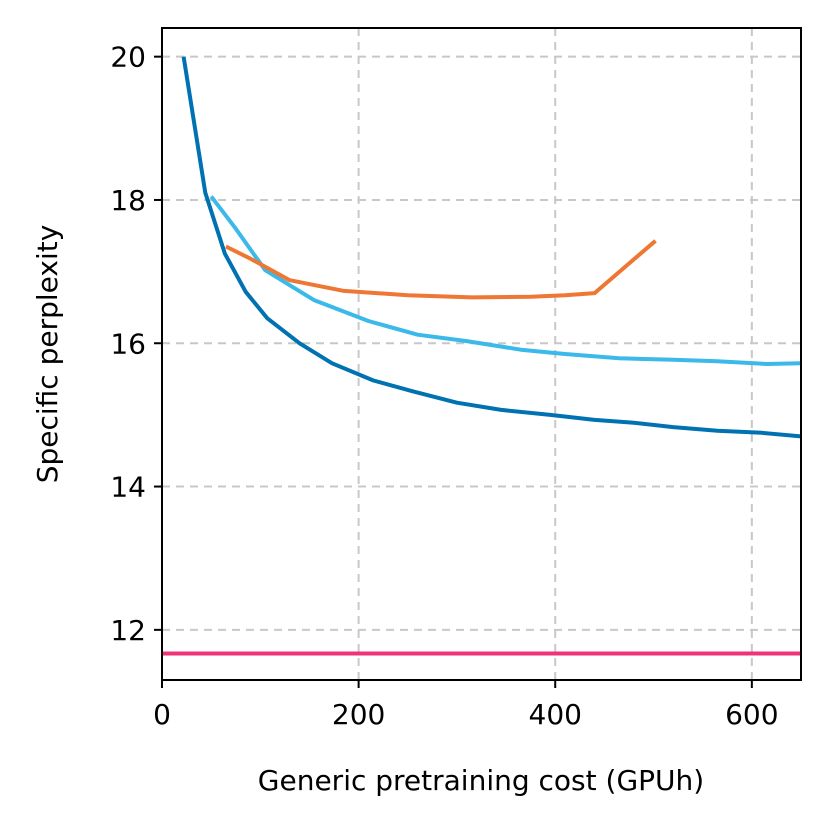 Image resolution: width=830 pixels, height=830 pixels. What do you see at coordinates (128, 200) in the screenshot?
I see `y-tick-label: 18` at bounding box center [128, 200].